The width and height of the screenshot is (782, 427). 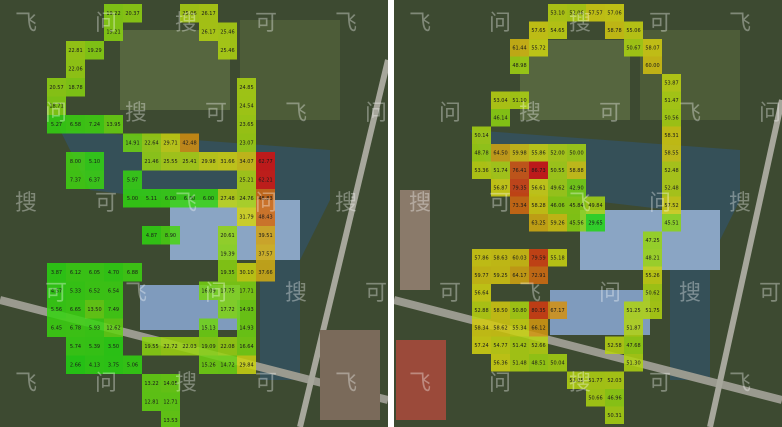 What do you see at coordinates (576, 223) in the screenshot?
I see `cell-value: 45.56` at bounding box center [576, 223].